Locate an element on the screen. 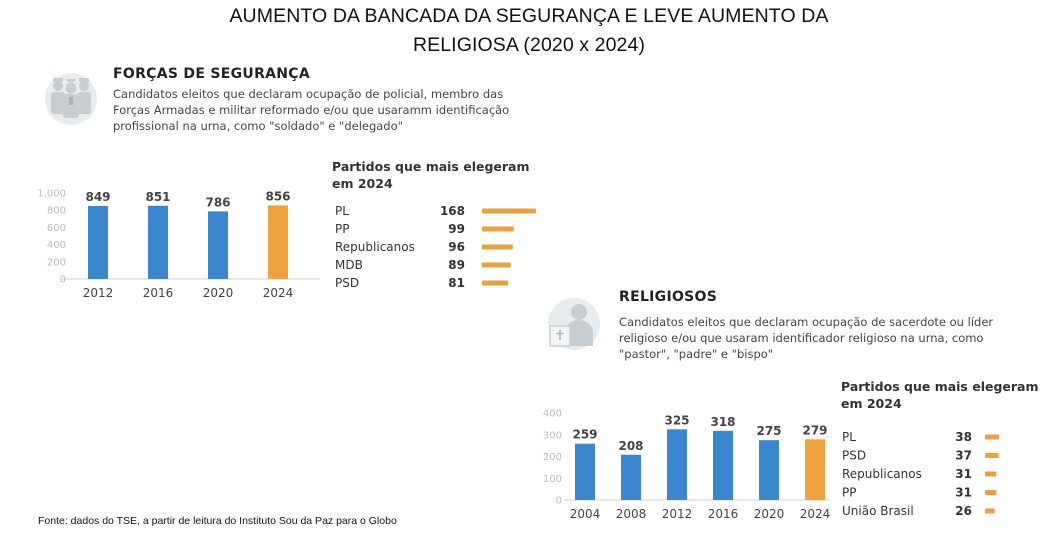  y-tick-label: 100 is located at coordinates (552, 479).